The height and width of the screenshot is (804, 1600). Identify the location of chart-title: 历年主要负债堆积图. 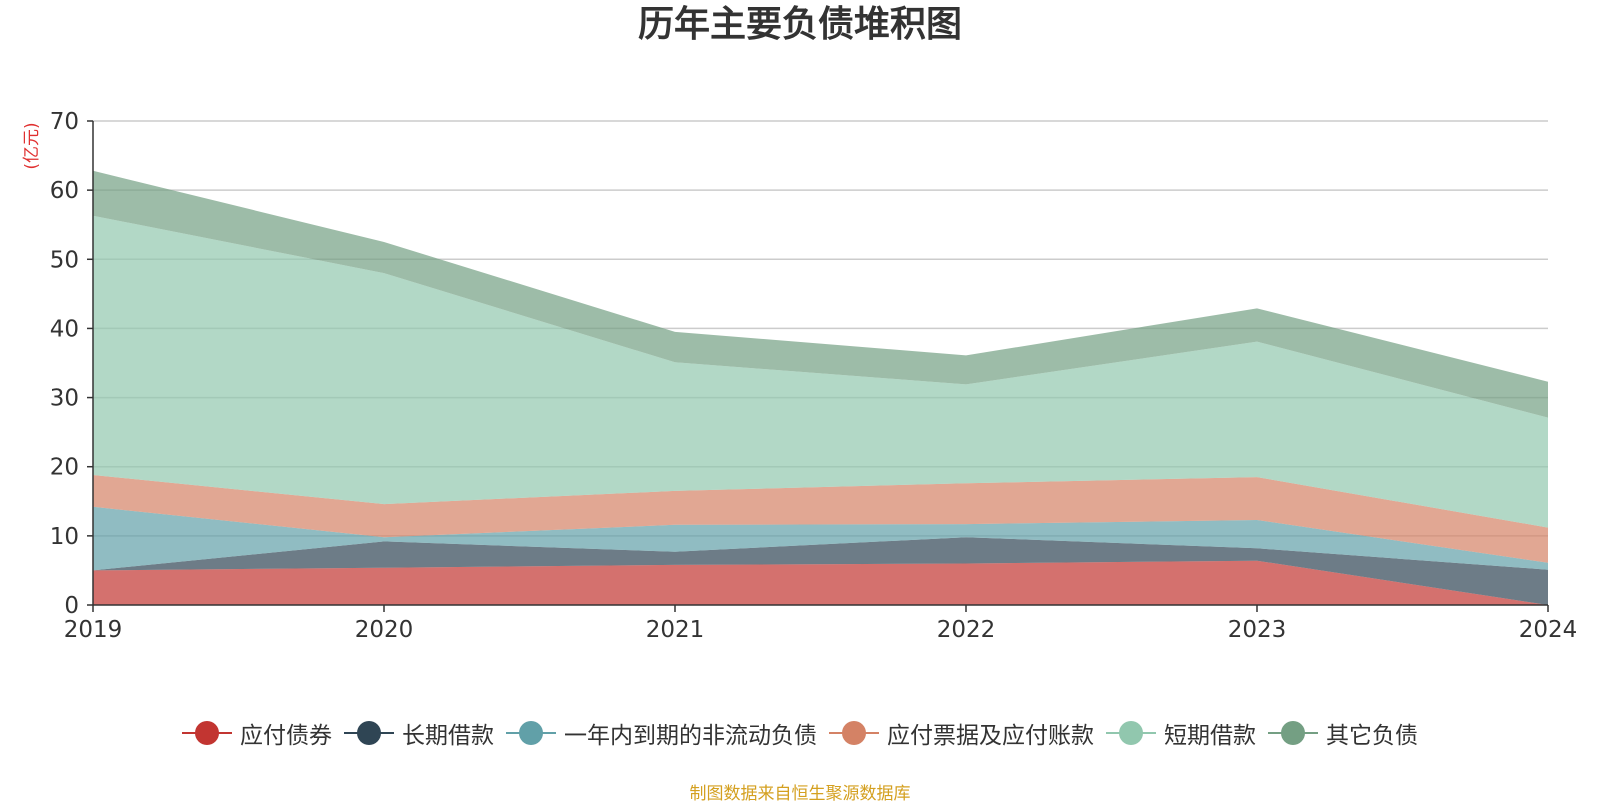
(799, 24).